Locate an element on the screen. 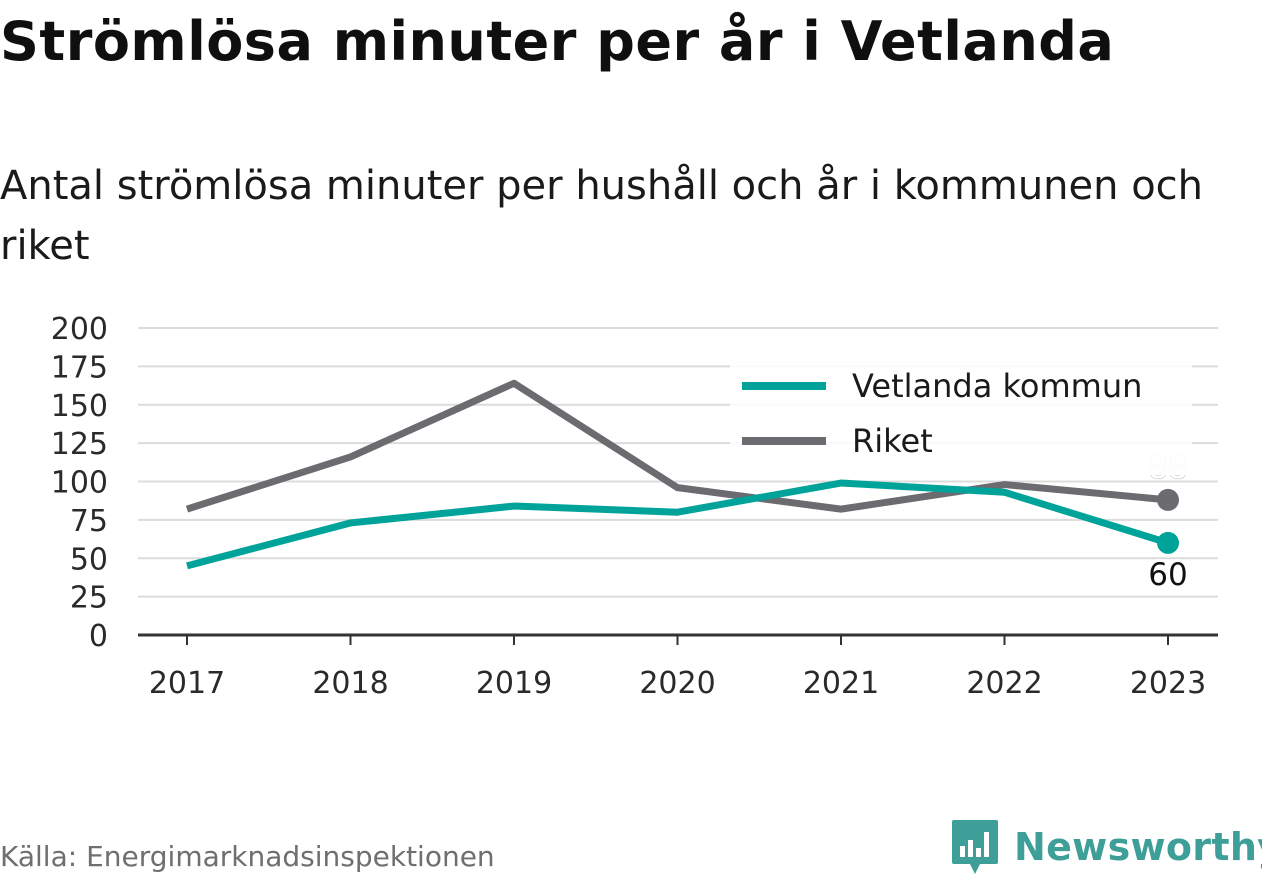  newsworthy-logo: Newsworthy is located at coordinates (1106, 847).